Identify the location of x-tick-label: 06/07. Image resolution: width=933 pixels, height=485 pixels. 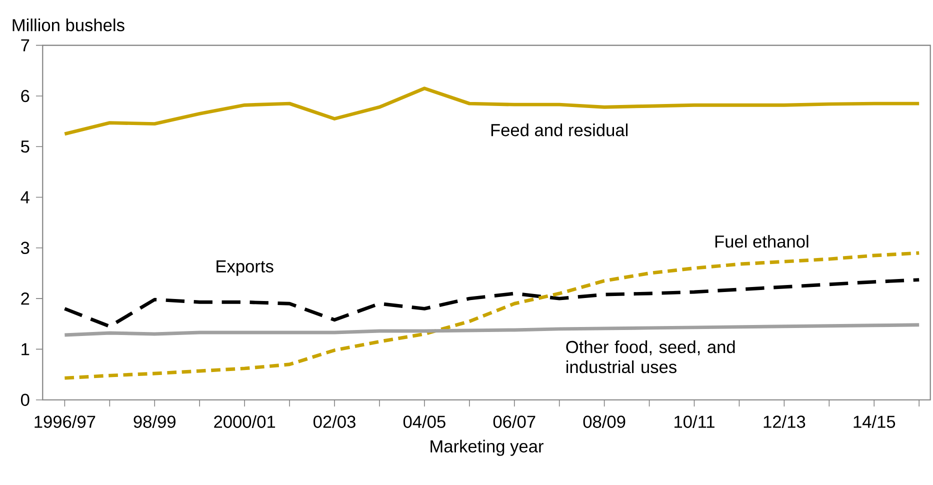
(514, 421).